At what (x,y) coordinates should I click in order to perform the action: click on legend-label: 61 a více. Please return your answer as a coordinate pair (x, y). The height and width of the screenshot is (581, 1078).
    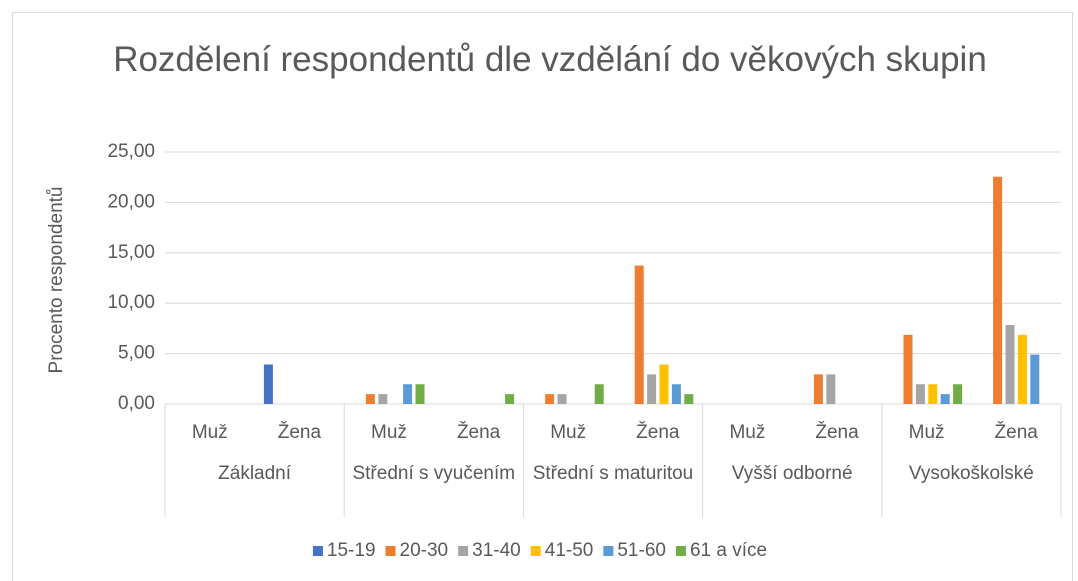
    Looking at the image, I should click on (728, 550).